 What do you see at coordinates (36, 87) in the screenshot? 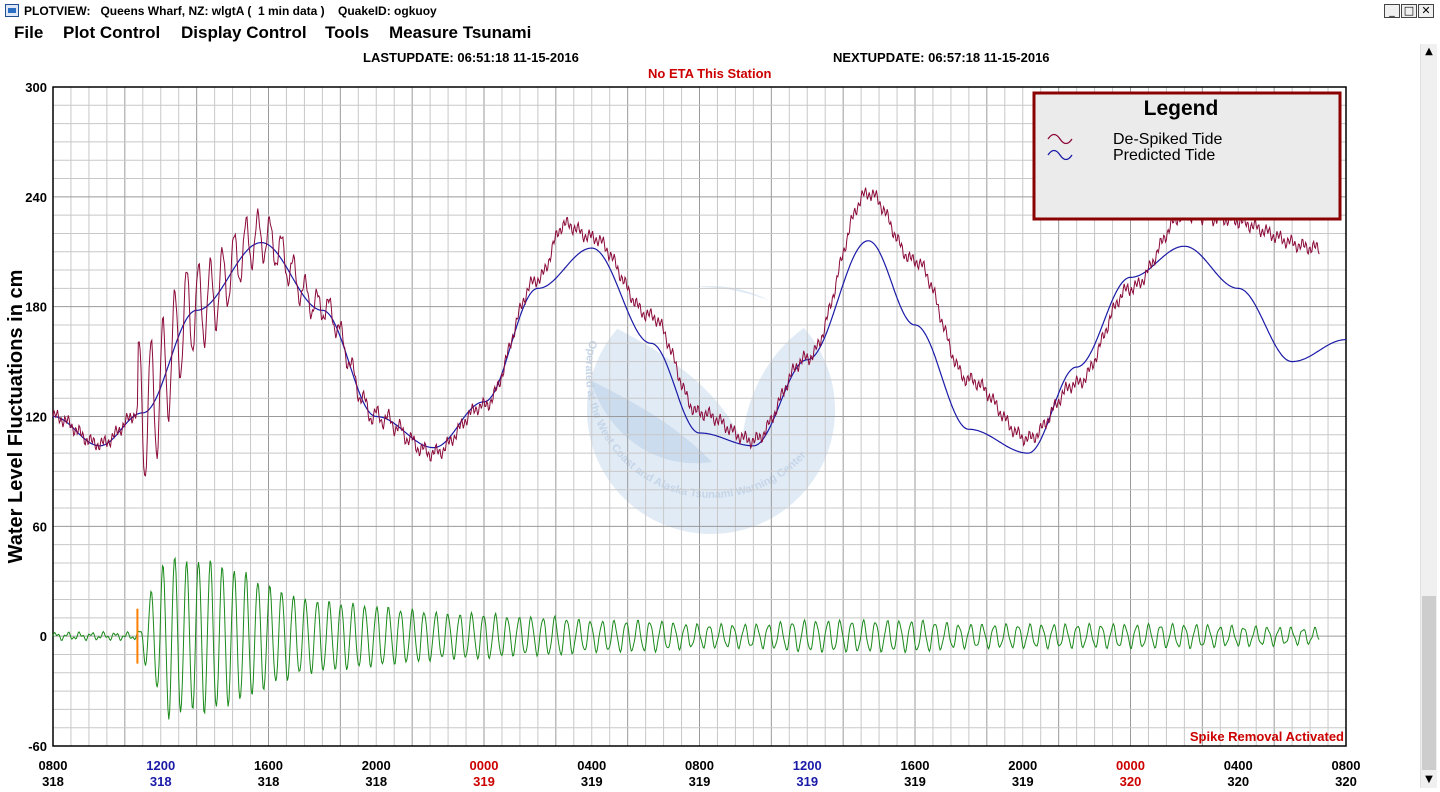
I see `y-tick-label: 300` at bounding box center [36, 87].